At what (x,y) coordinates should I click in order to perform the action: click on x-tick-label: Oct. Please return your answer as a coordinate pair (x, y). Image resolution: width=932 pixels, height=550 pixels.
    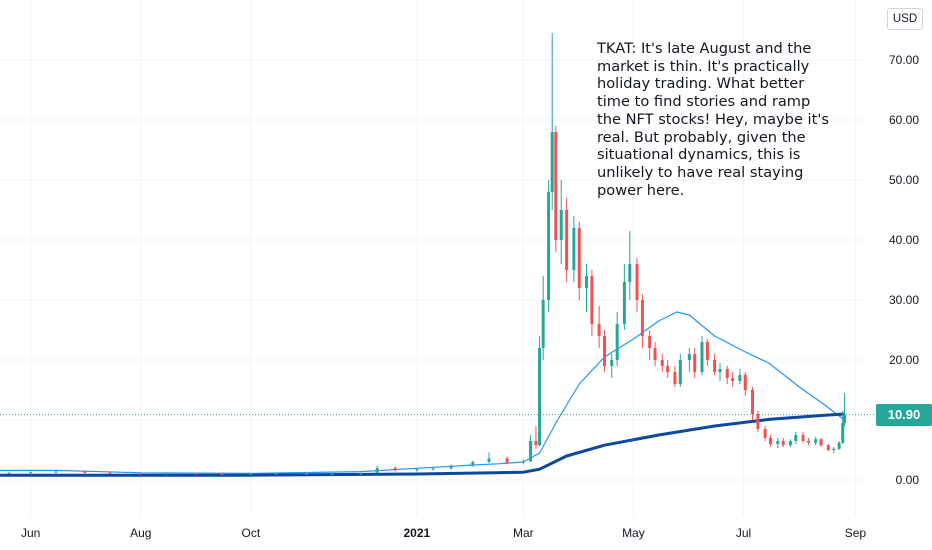
    Looking at the image, I should click on (250, 533).